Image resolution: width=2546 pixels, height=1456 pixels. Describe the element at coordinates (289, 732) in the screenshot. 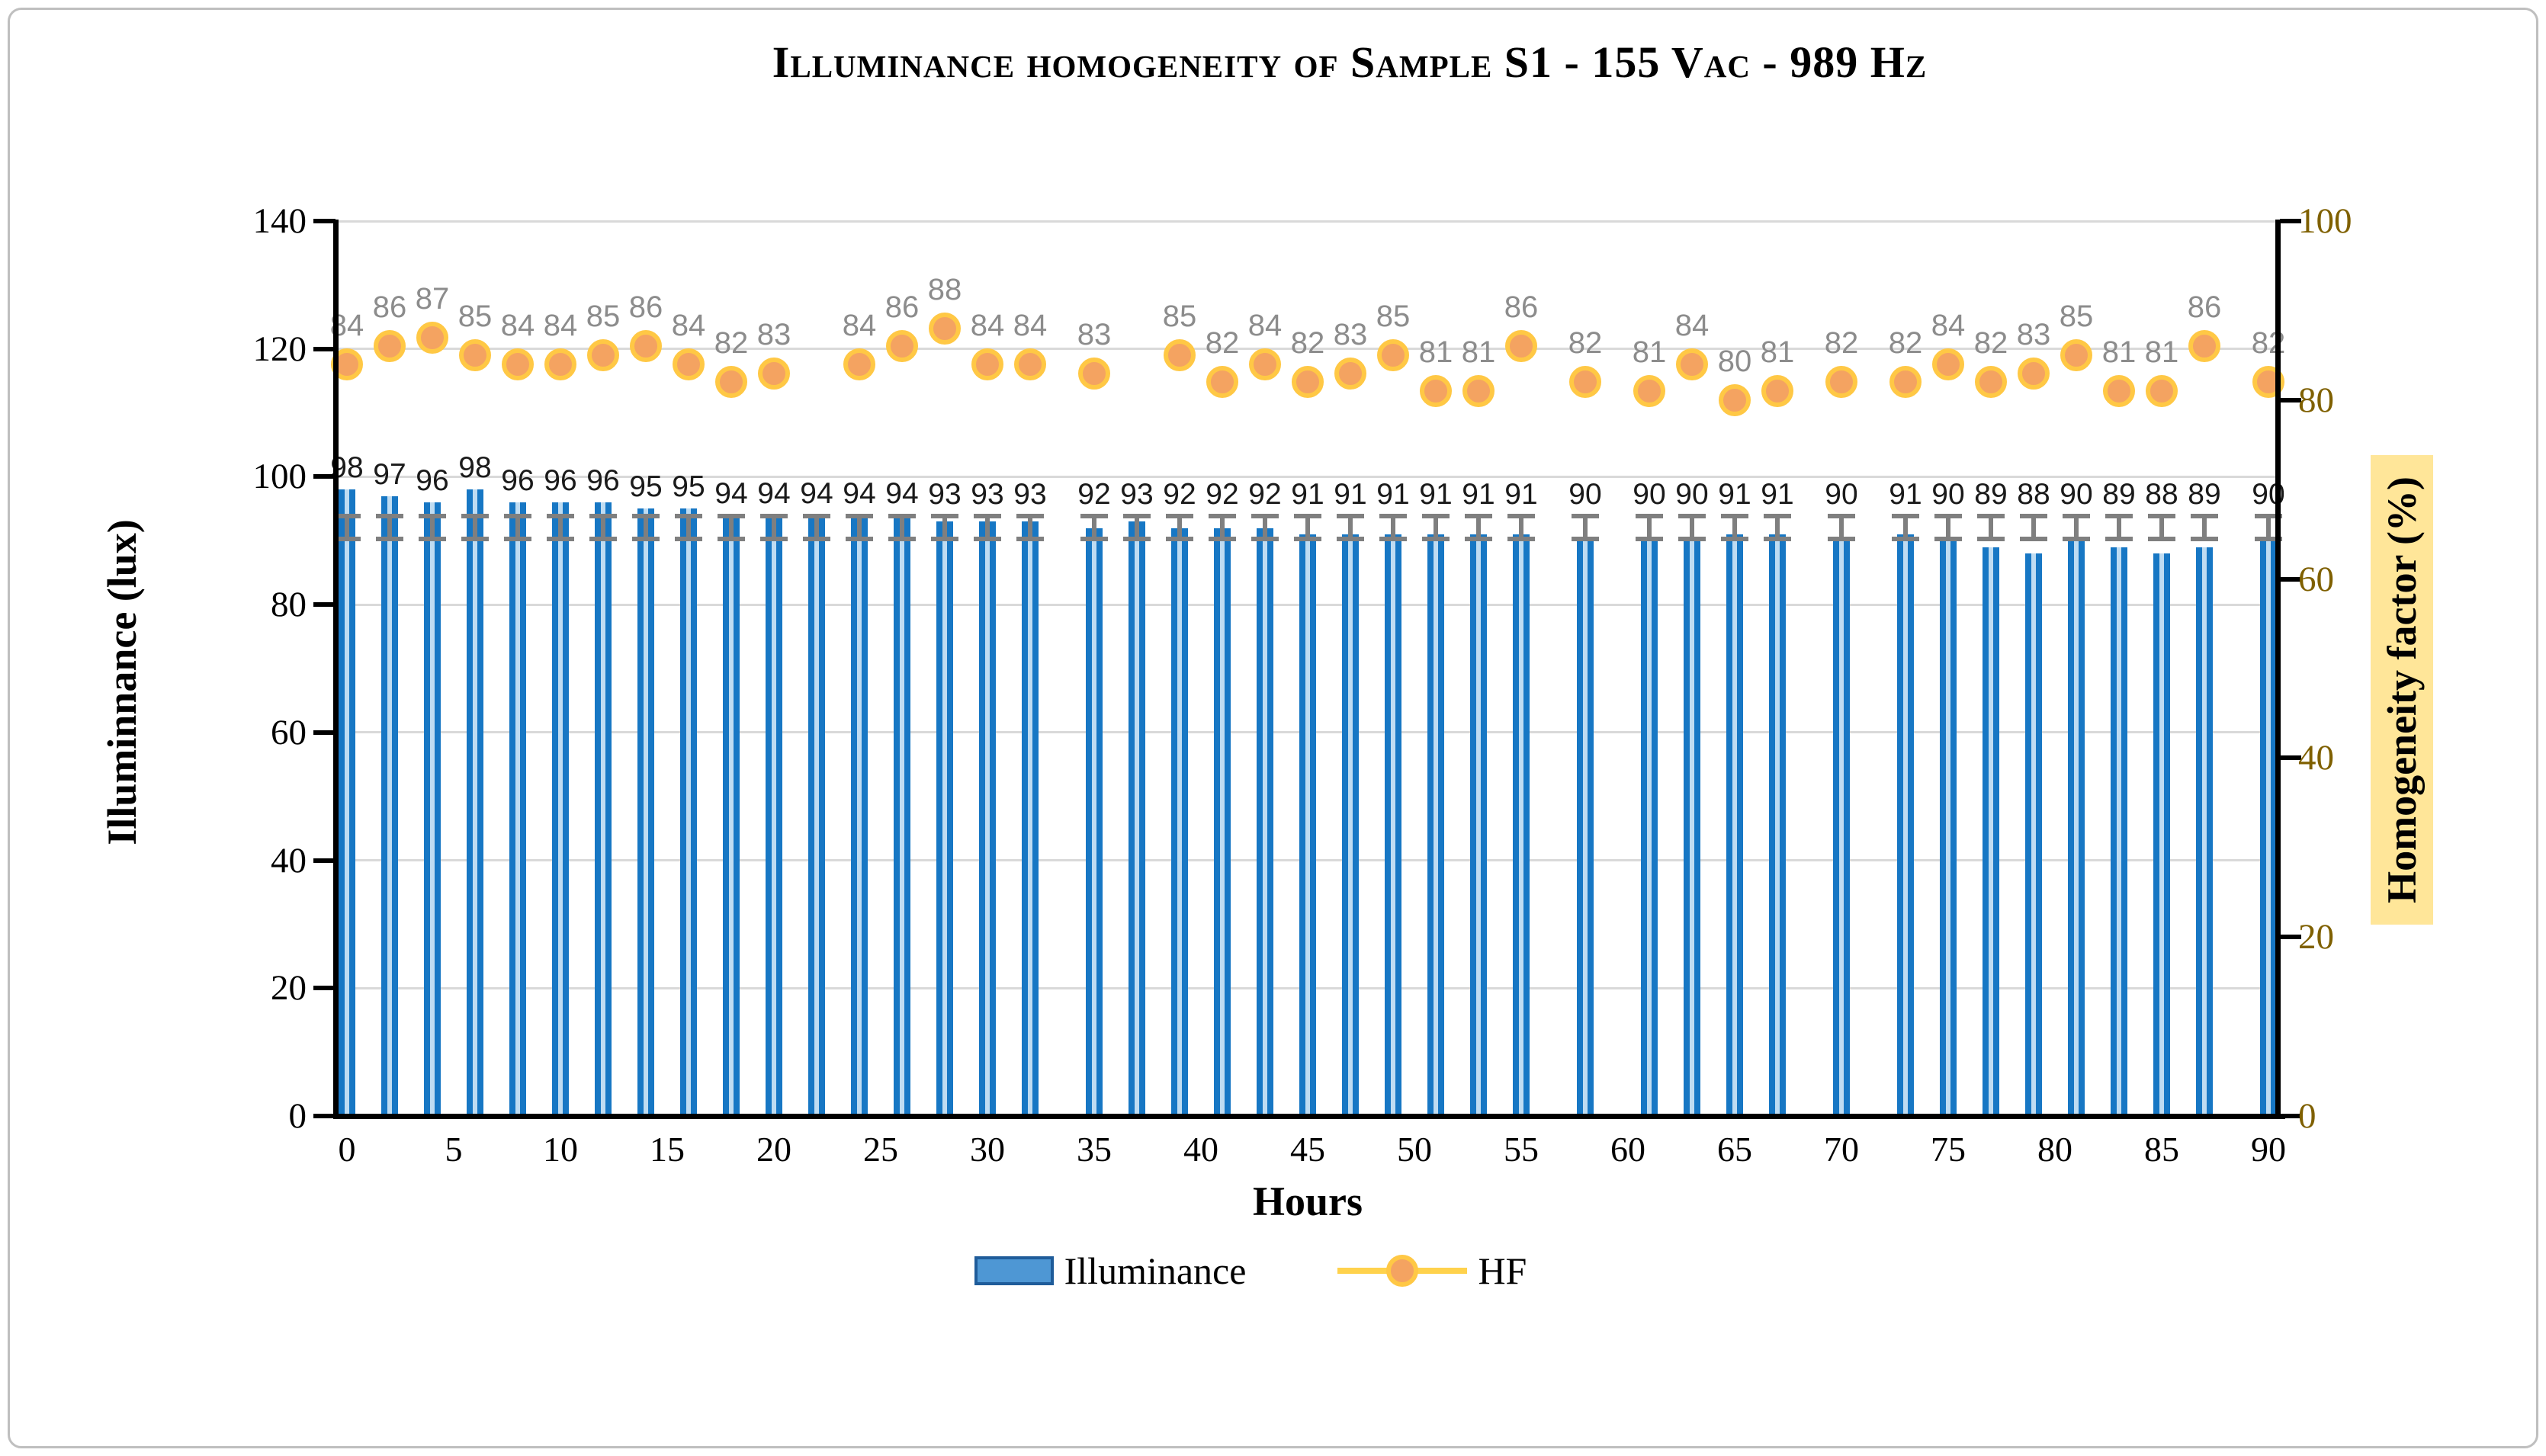

I see `left-axis-tick-label: 60` at that location.